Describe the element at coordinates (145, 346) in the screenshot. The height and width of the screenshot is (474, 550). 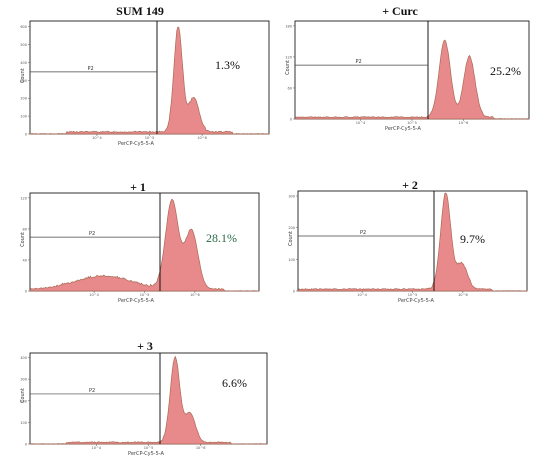
I see `panel-title-3: + 3` at that location.